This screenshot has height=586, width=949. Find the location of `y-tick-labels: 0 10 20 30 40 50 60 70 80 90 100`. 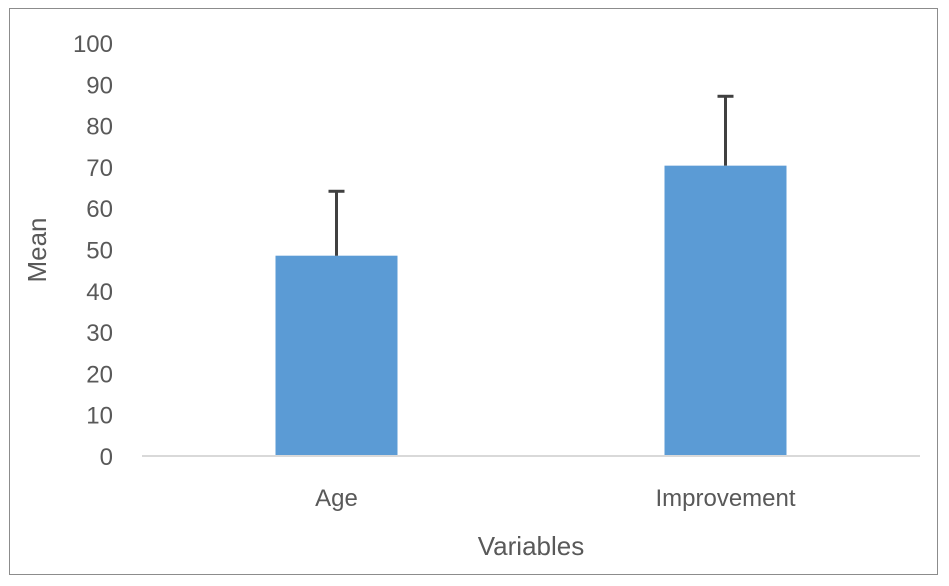

y-tick-labels: 0 10 20 30 40 50 60 70 80 90 100 is located at coordinates (93, 251).